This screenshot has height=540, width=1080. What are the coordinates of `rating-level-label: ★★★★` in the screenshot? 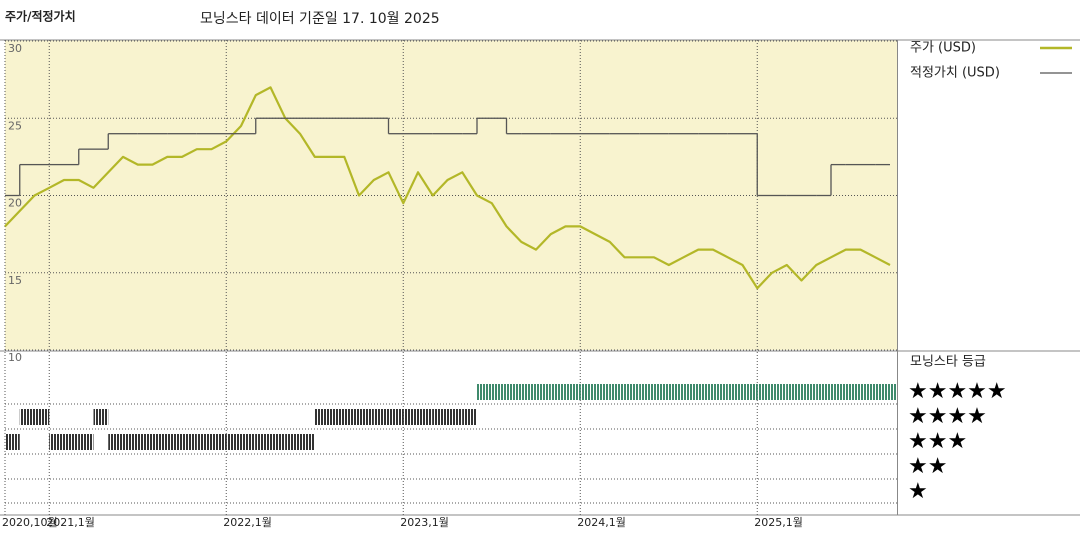 It's located at (947, 416).